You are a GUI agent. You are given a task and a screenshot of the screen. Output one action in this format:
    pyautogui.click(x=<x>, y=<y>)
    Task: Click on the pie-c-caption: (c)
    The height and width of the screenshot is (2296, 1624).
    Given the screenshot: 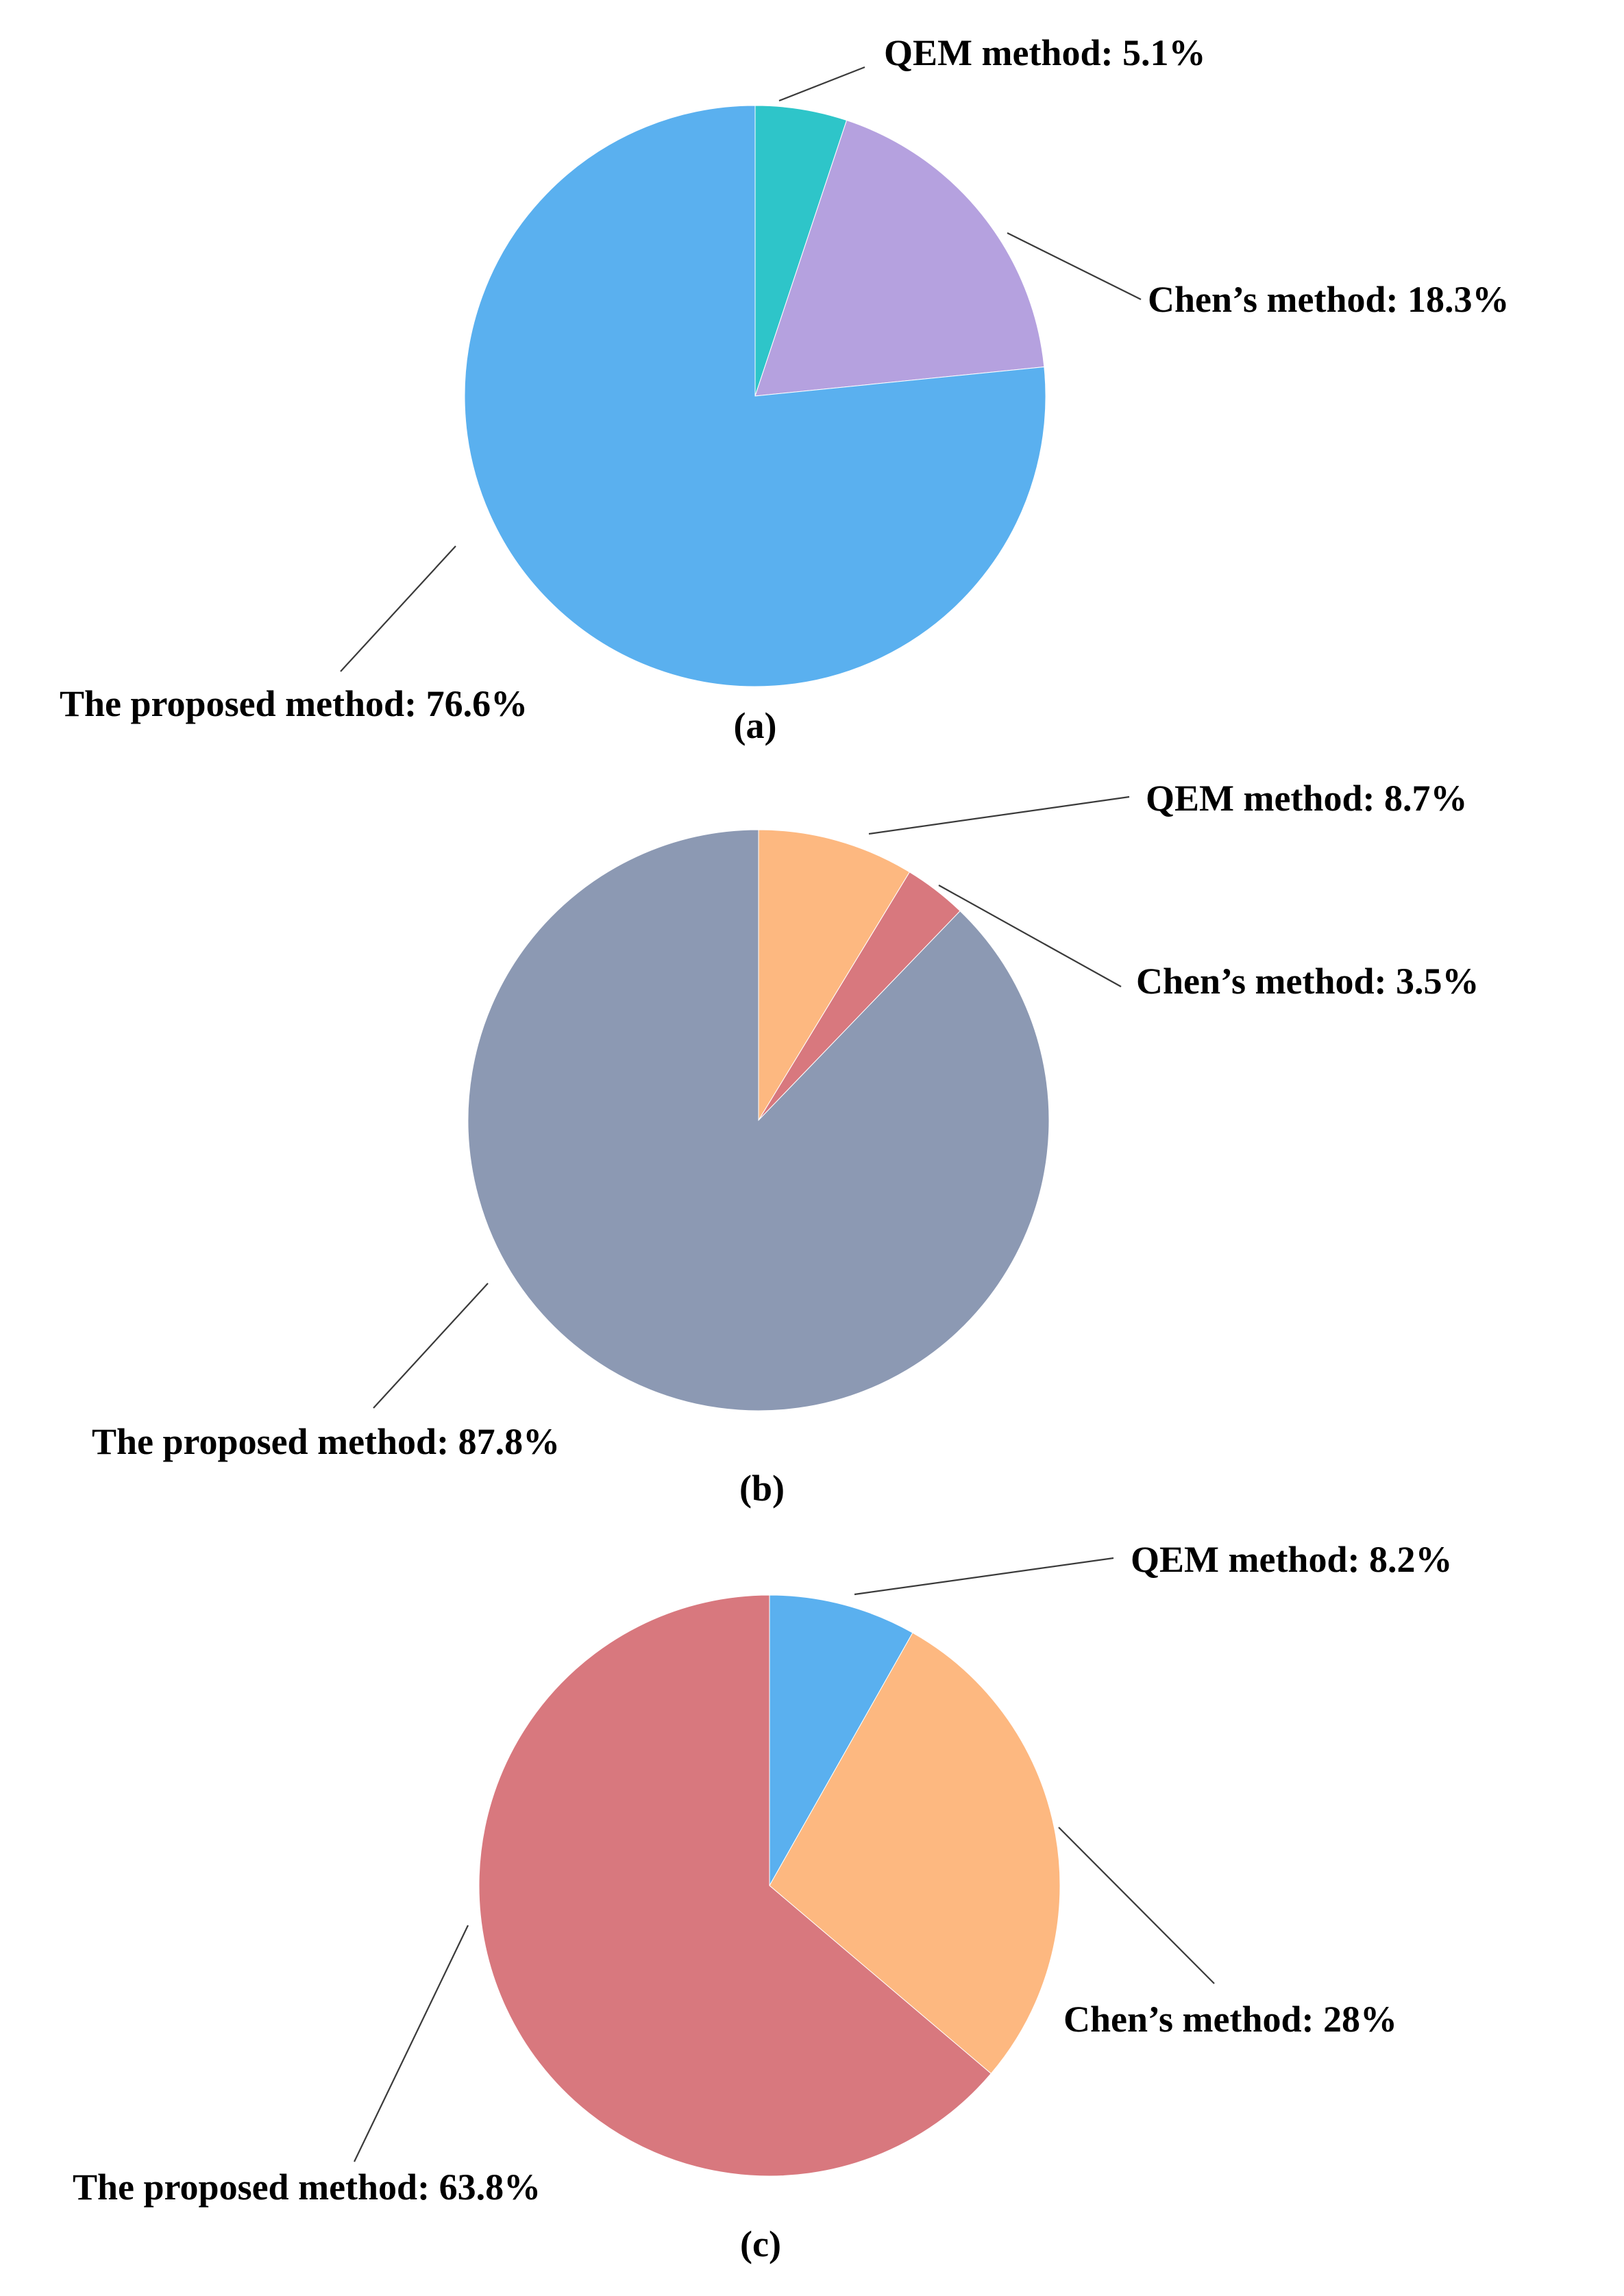 What is the action you would take?
    pyautogui.click(x=761, y=2243)
    